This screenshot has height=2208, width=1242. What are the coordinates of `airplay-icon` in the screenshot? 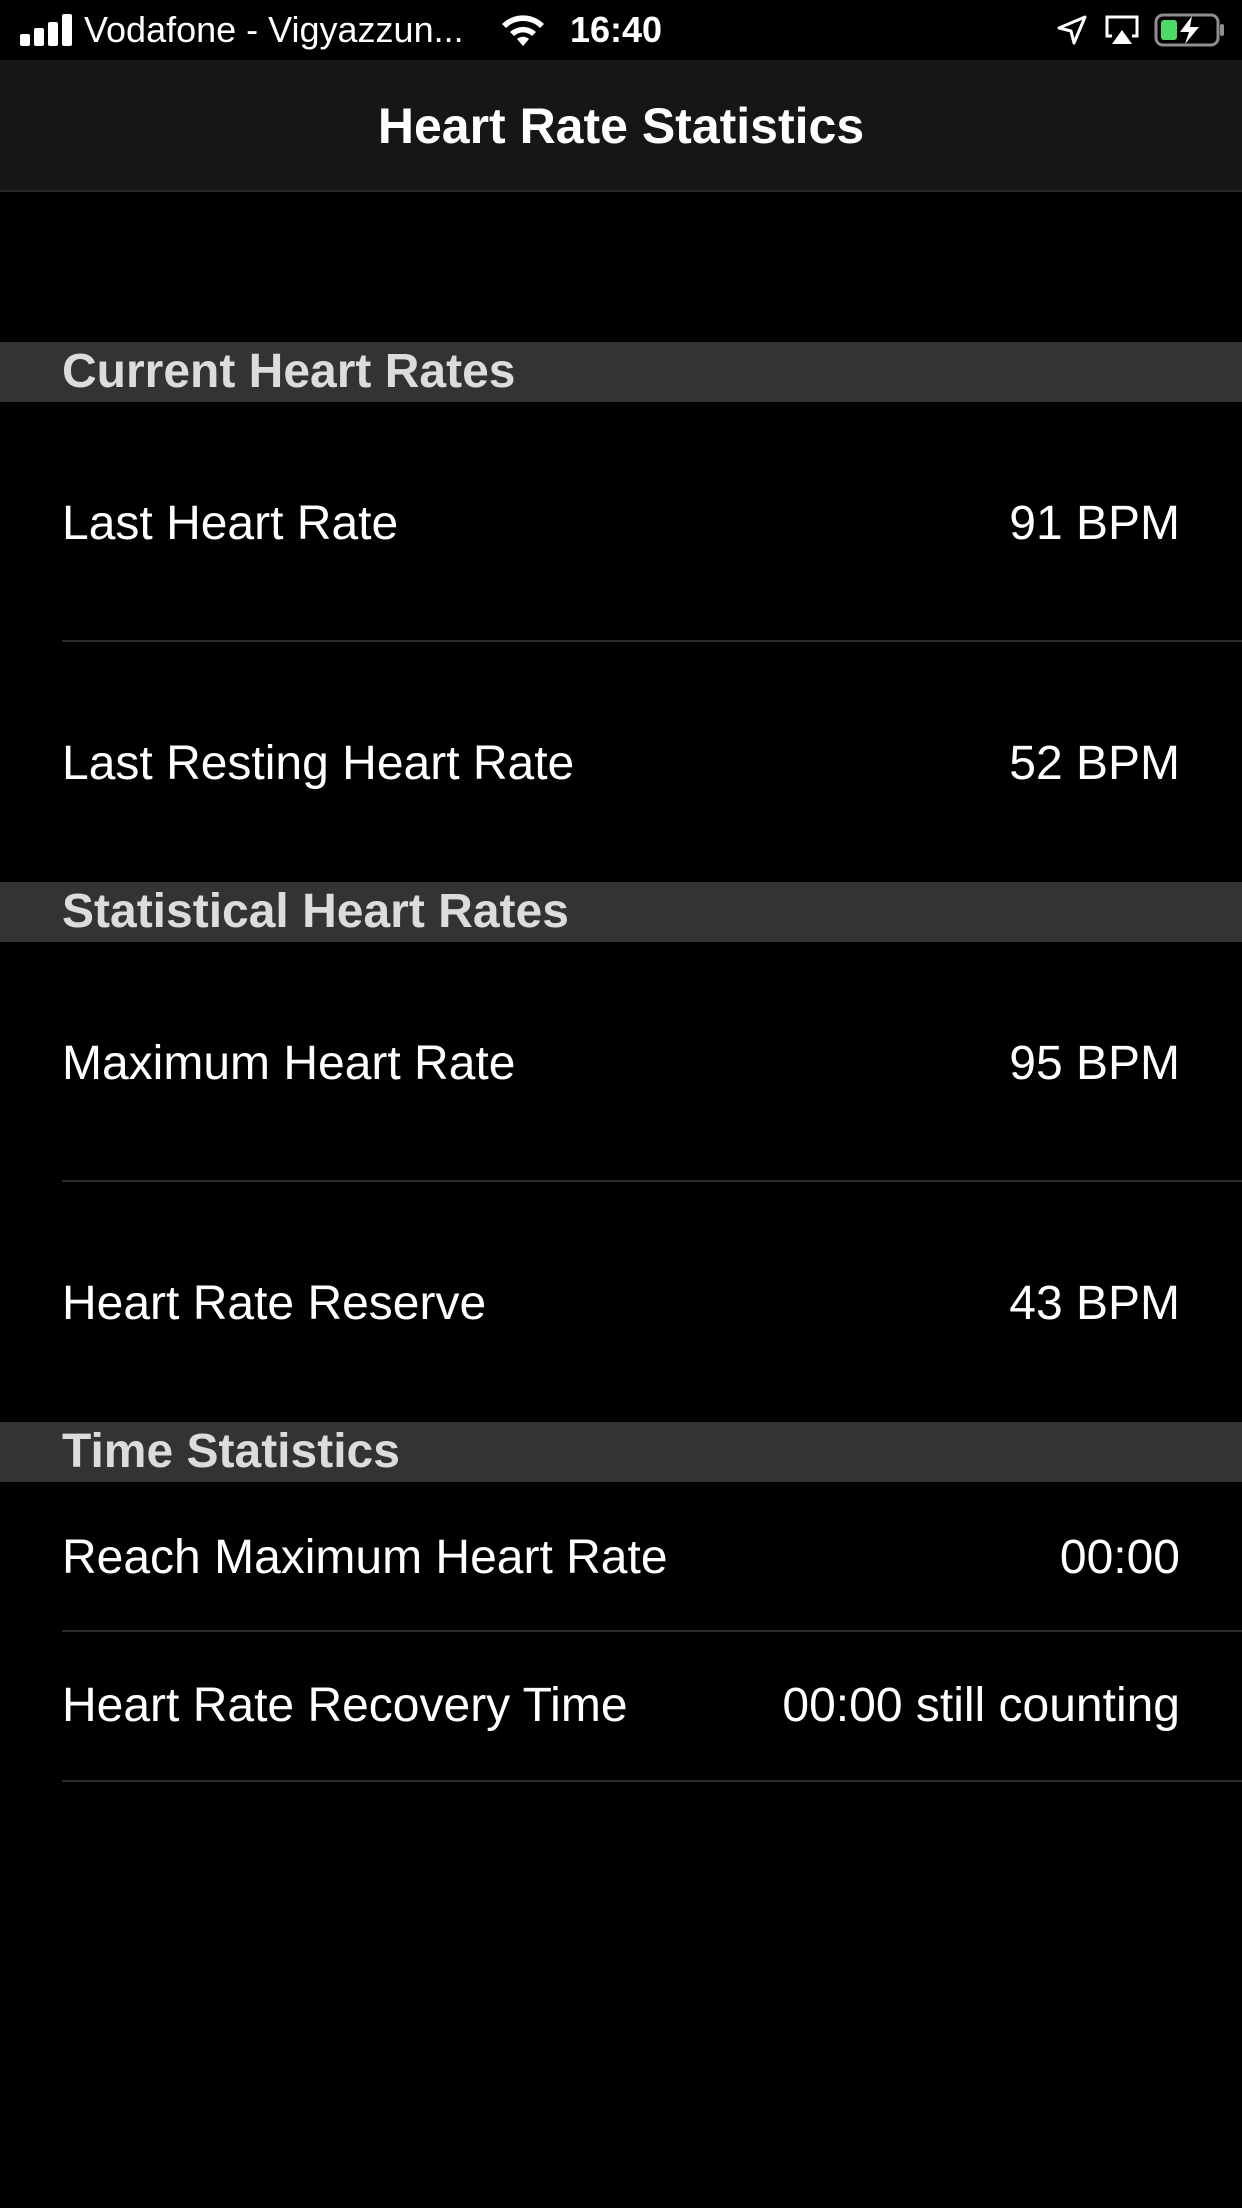 It's located at (1122, 29).